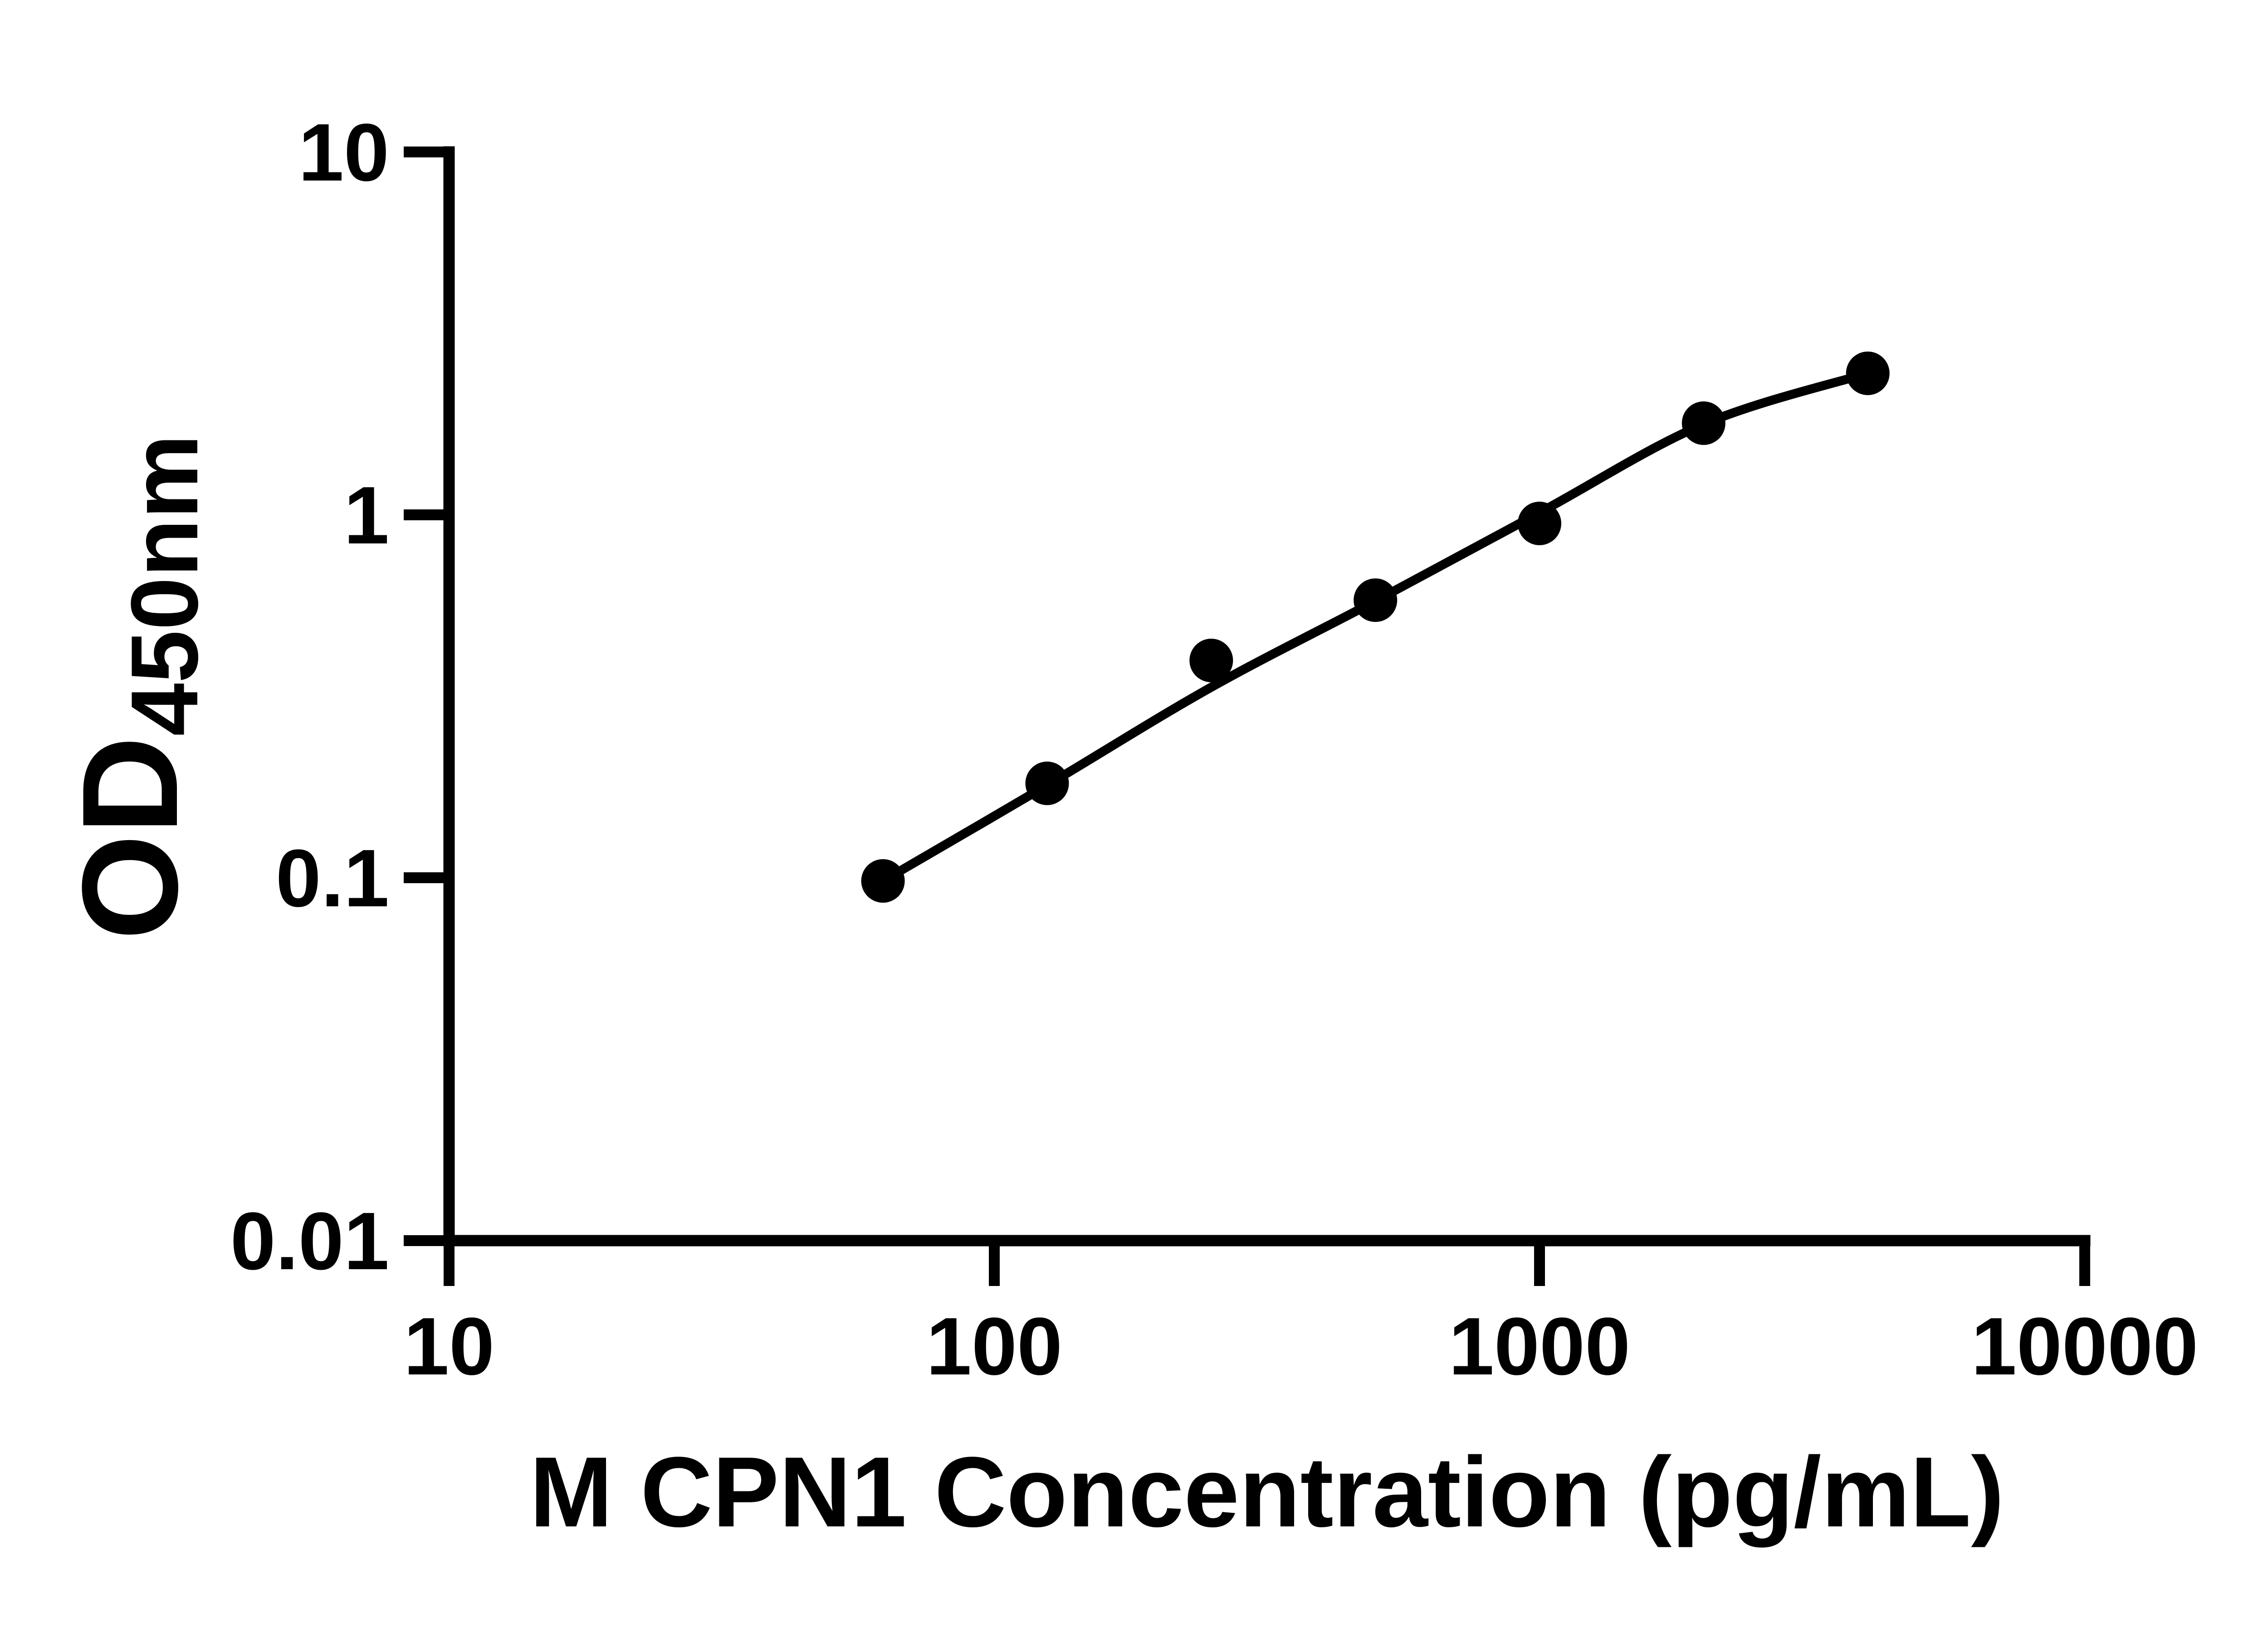 Image resolution: width=2268 pixels, height=1633 pixels. I want to click on x-tick-label: 10000, so click(2085, 1346).